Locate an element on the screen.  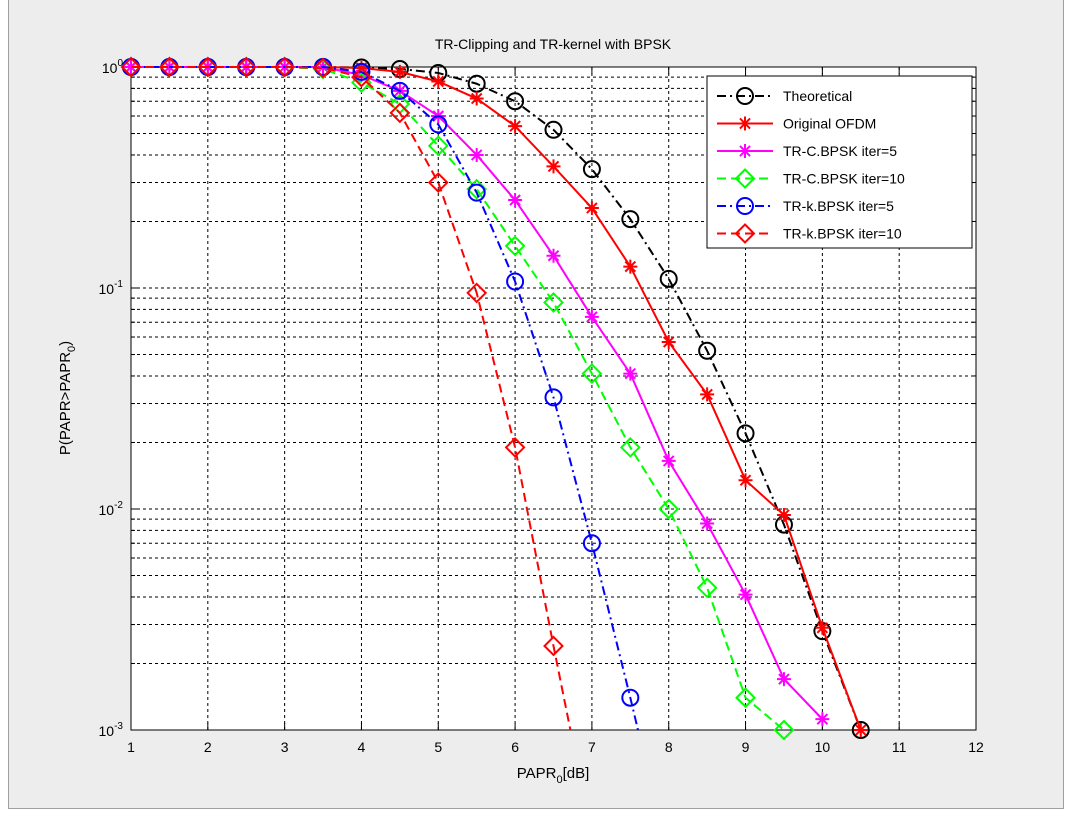
legend-entry: TR-C.BPSK iter=5 is located at coordinates (807, 151).